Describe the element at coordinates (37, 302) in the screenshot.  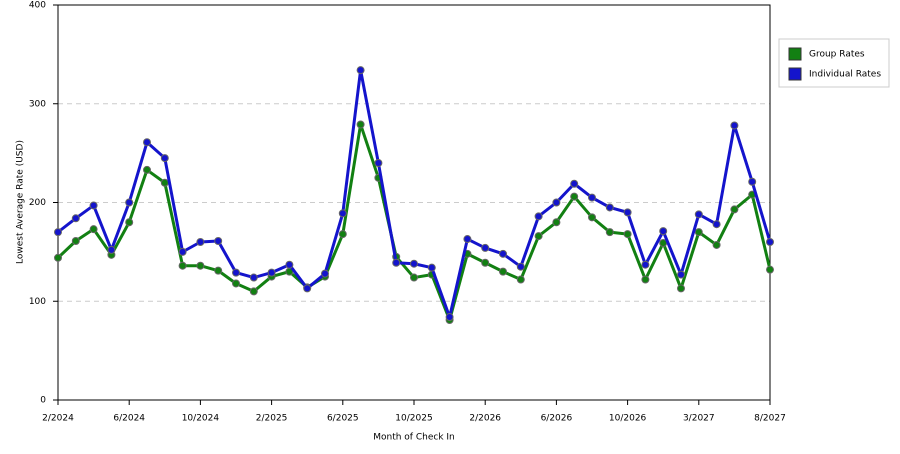
I see `y-tick-label: 100` at that location.